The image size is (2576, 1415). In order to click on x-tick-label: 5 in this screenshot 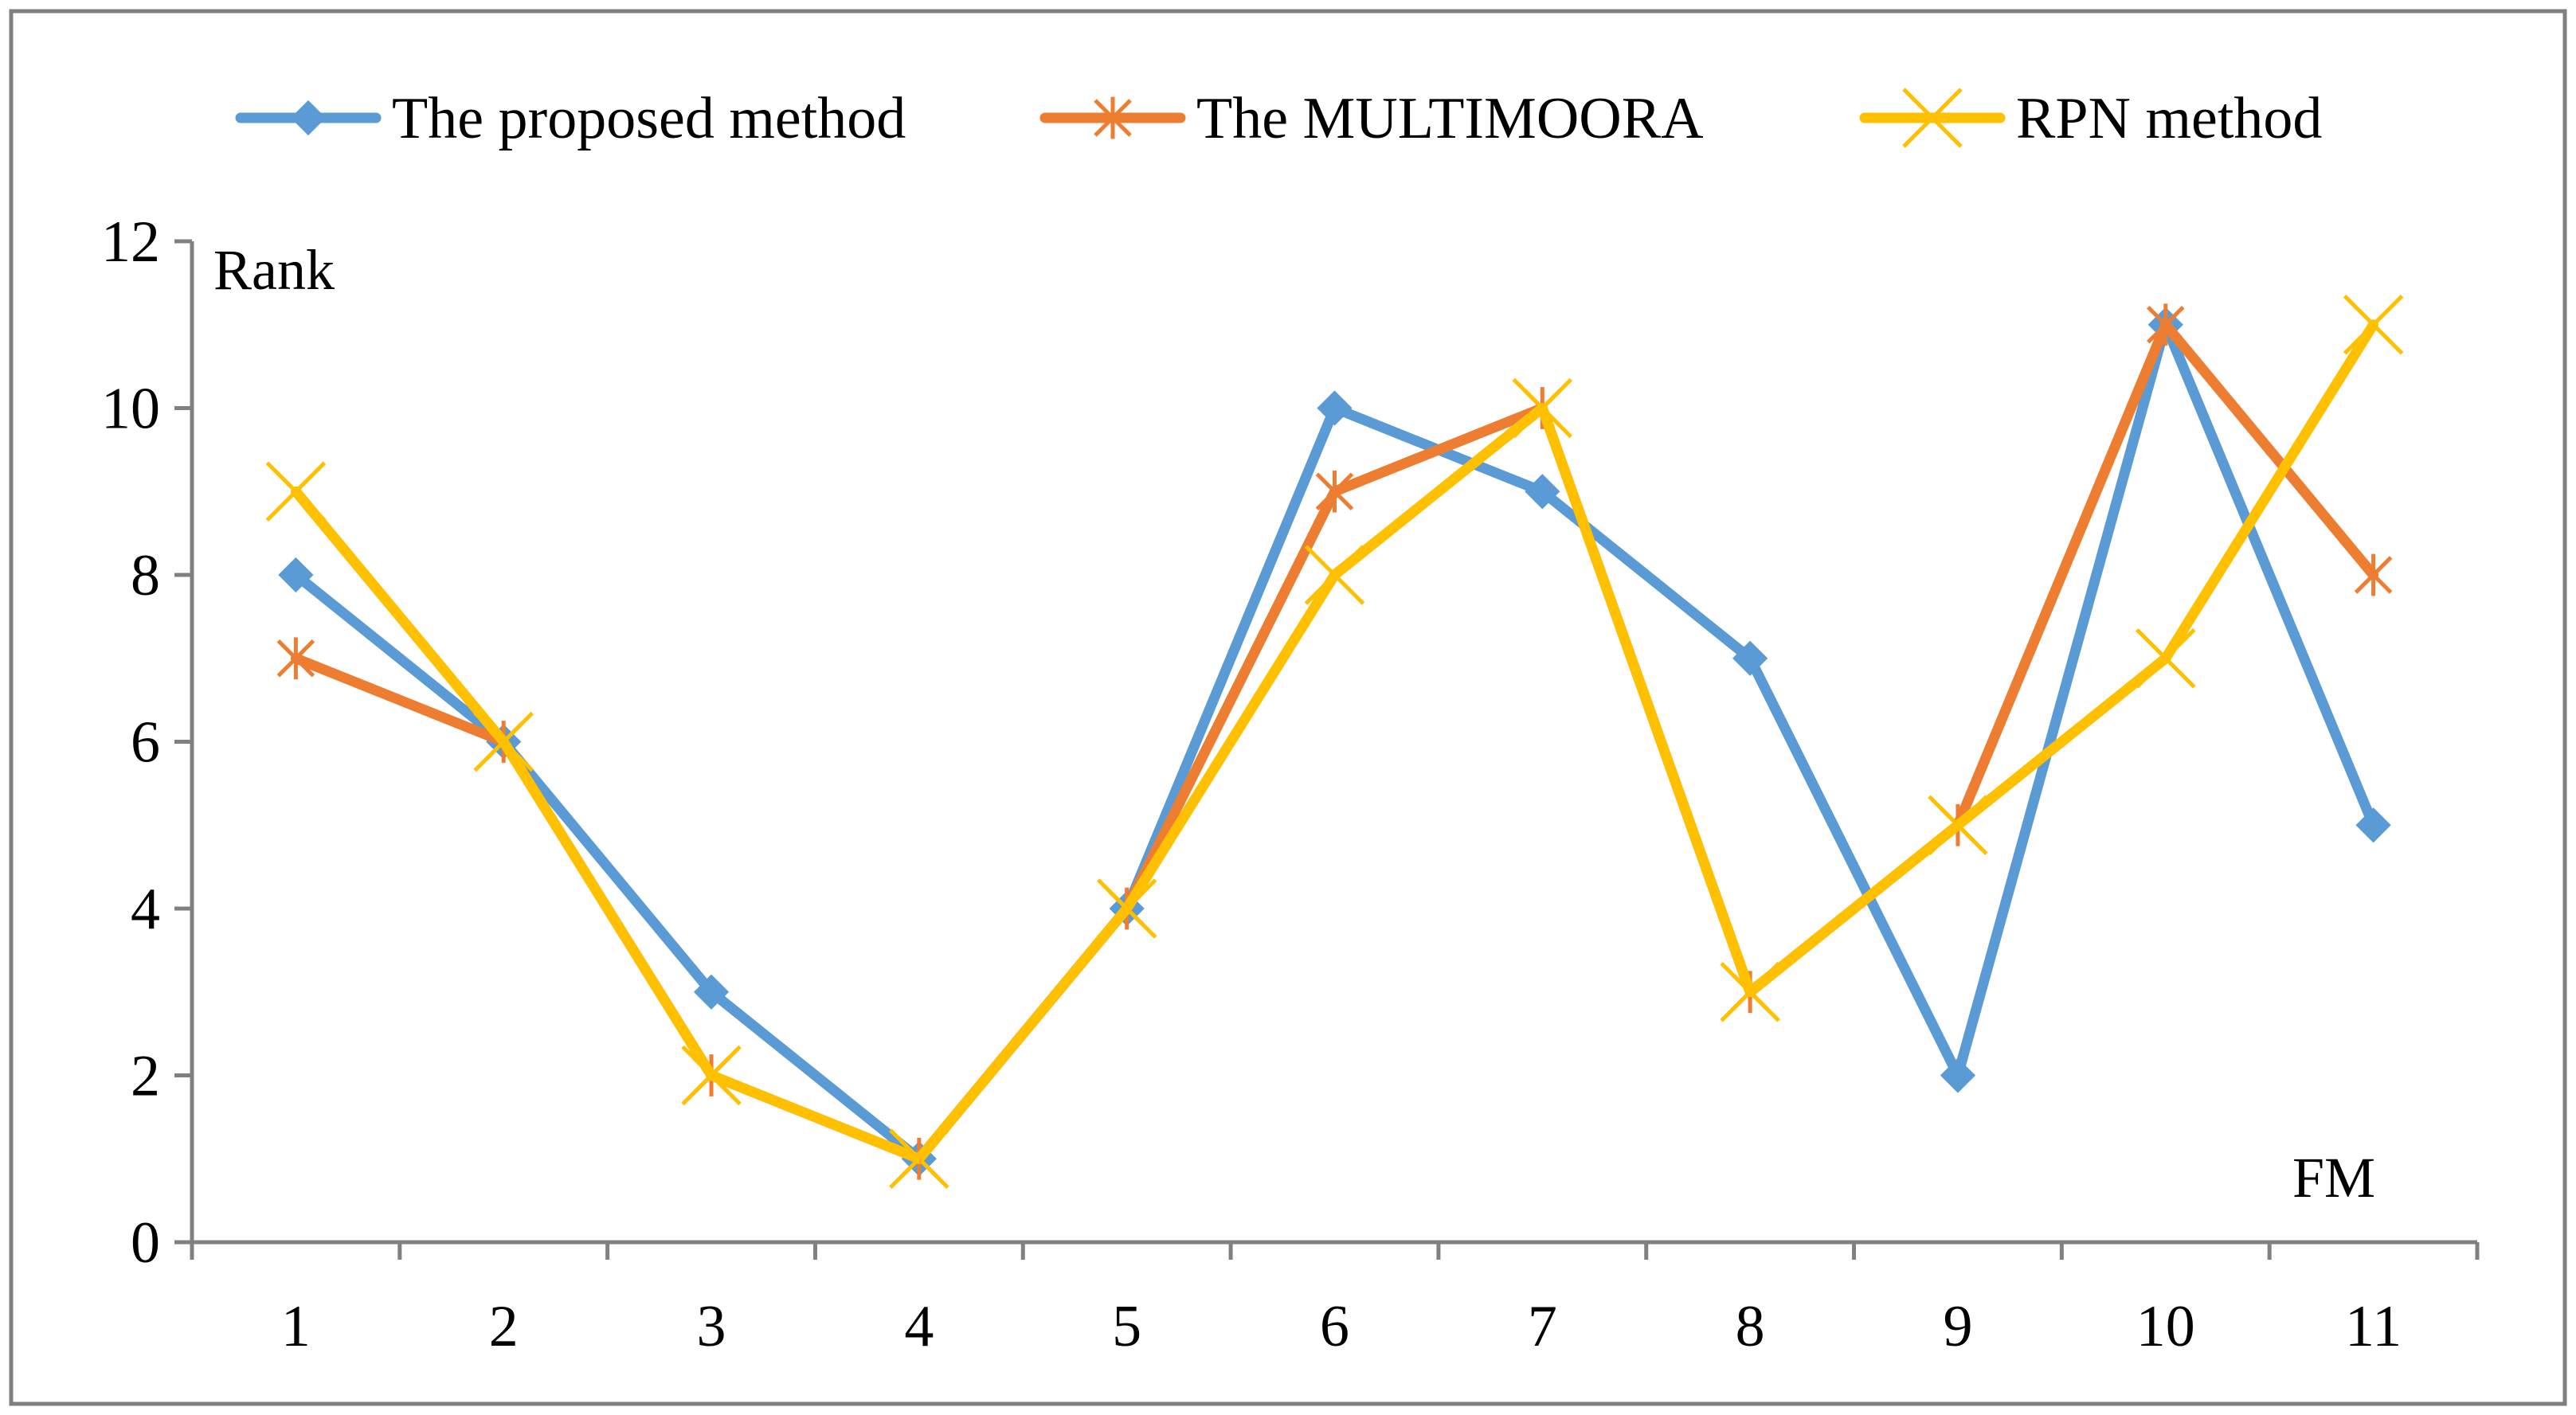, I will do `click(1126, 1326)`.